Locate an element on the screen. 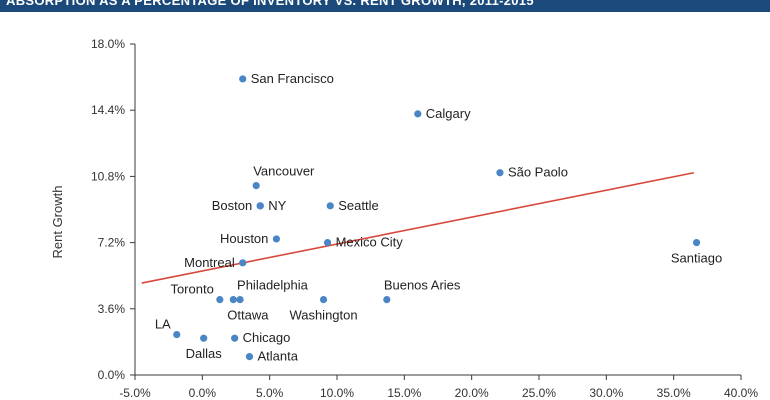 The image size is (770, 400). data-point-label: Santiago is located at coordinates (696, 258).